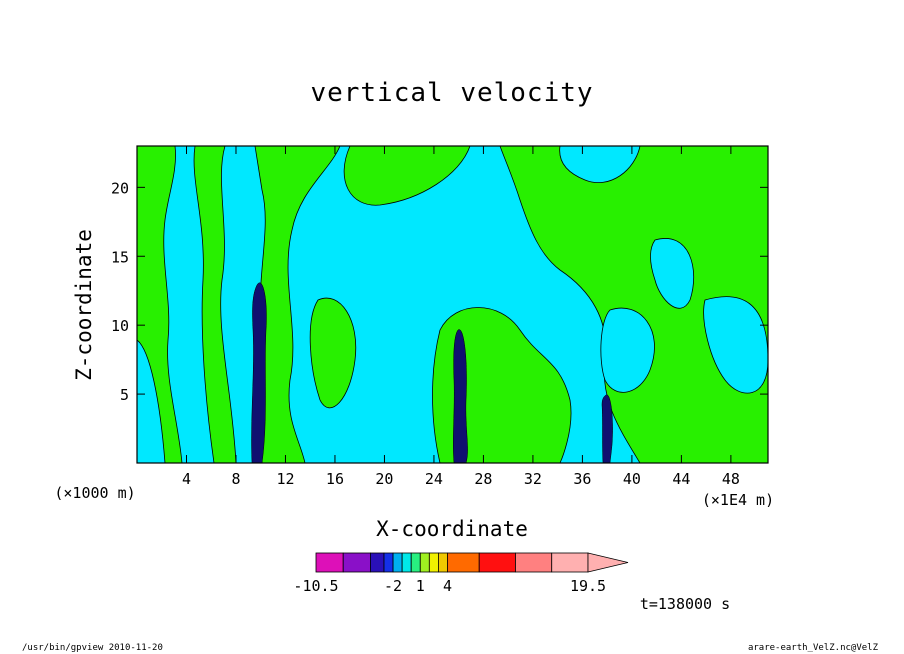  I want to click on contour-region-center, so click(502, 385).